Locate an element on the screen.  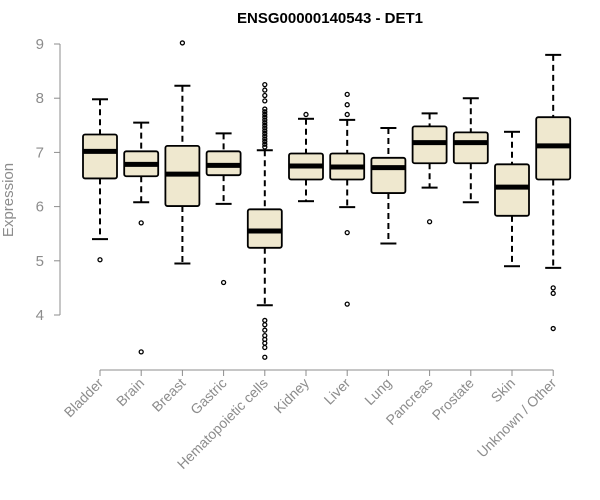
y-tick-label: 7 is located at coordinates (40, 152).